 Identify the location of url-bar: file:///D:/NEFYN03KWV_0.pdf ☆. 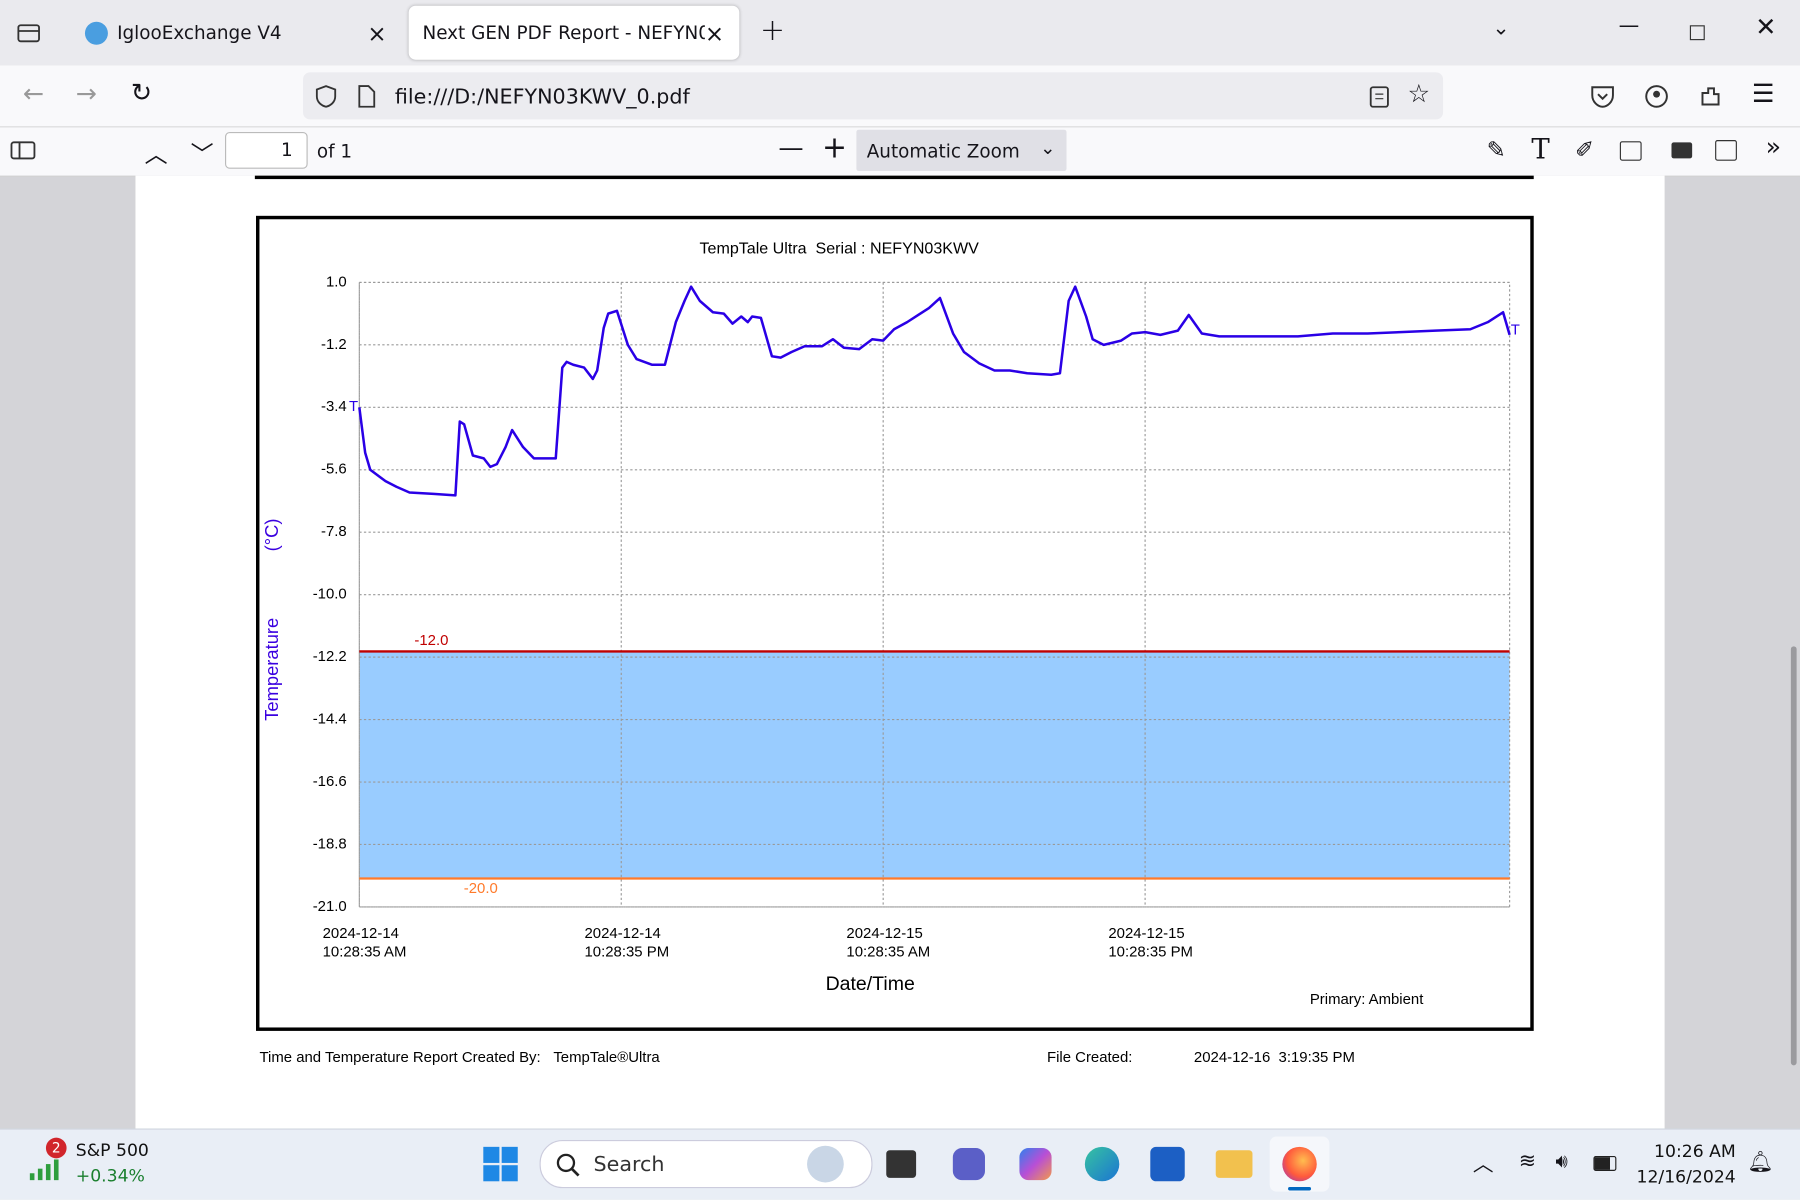
(873, 96).